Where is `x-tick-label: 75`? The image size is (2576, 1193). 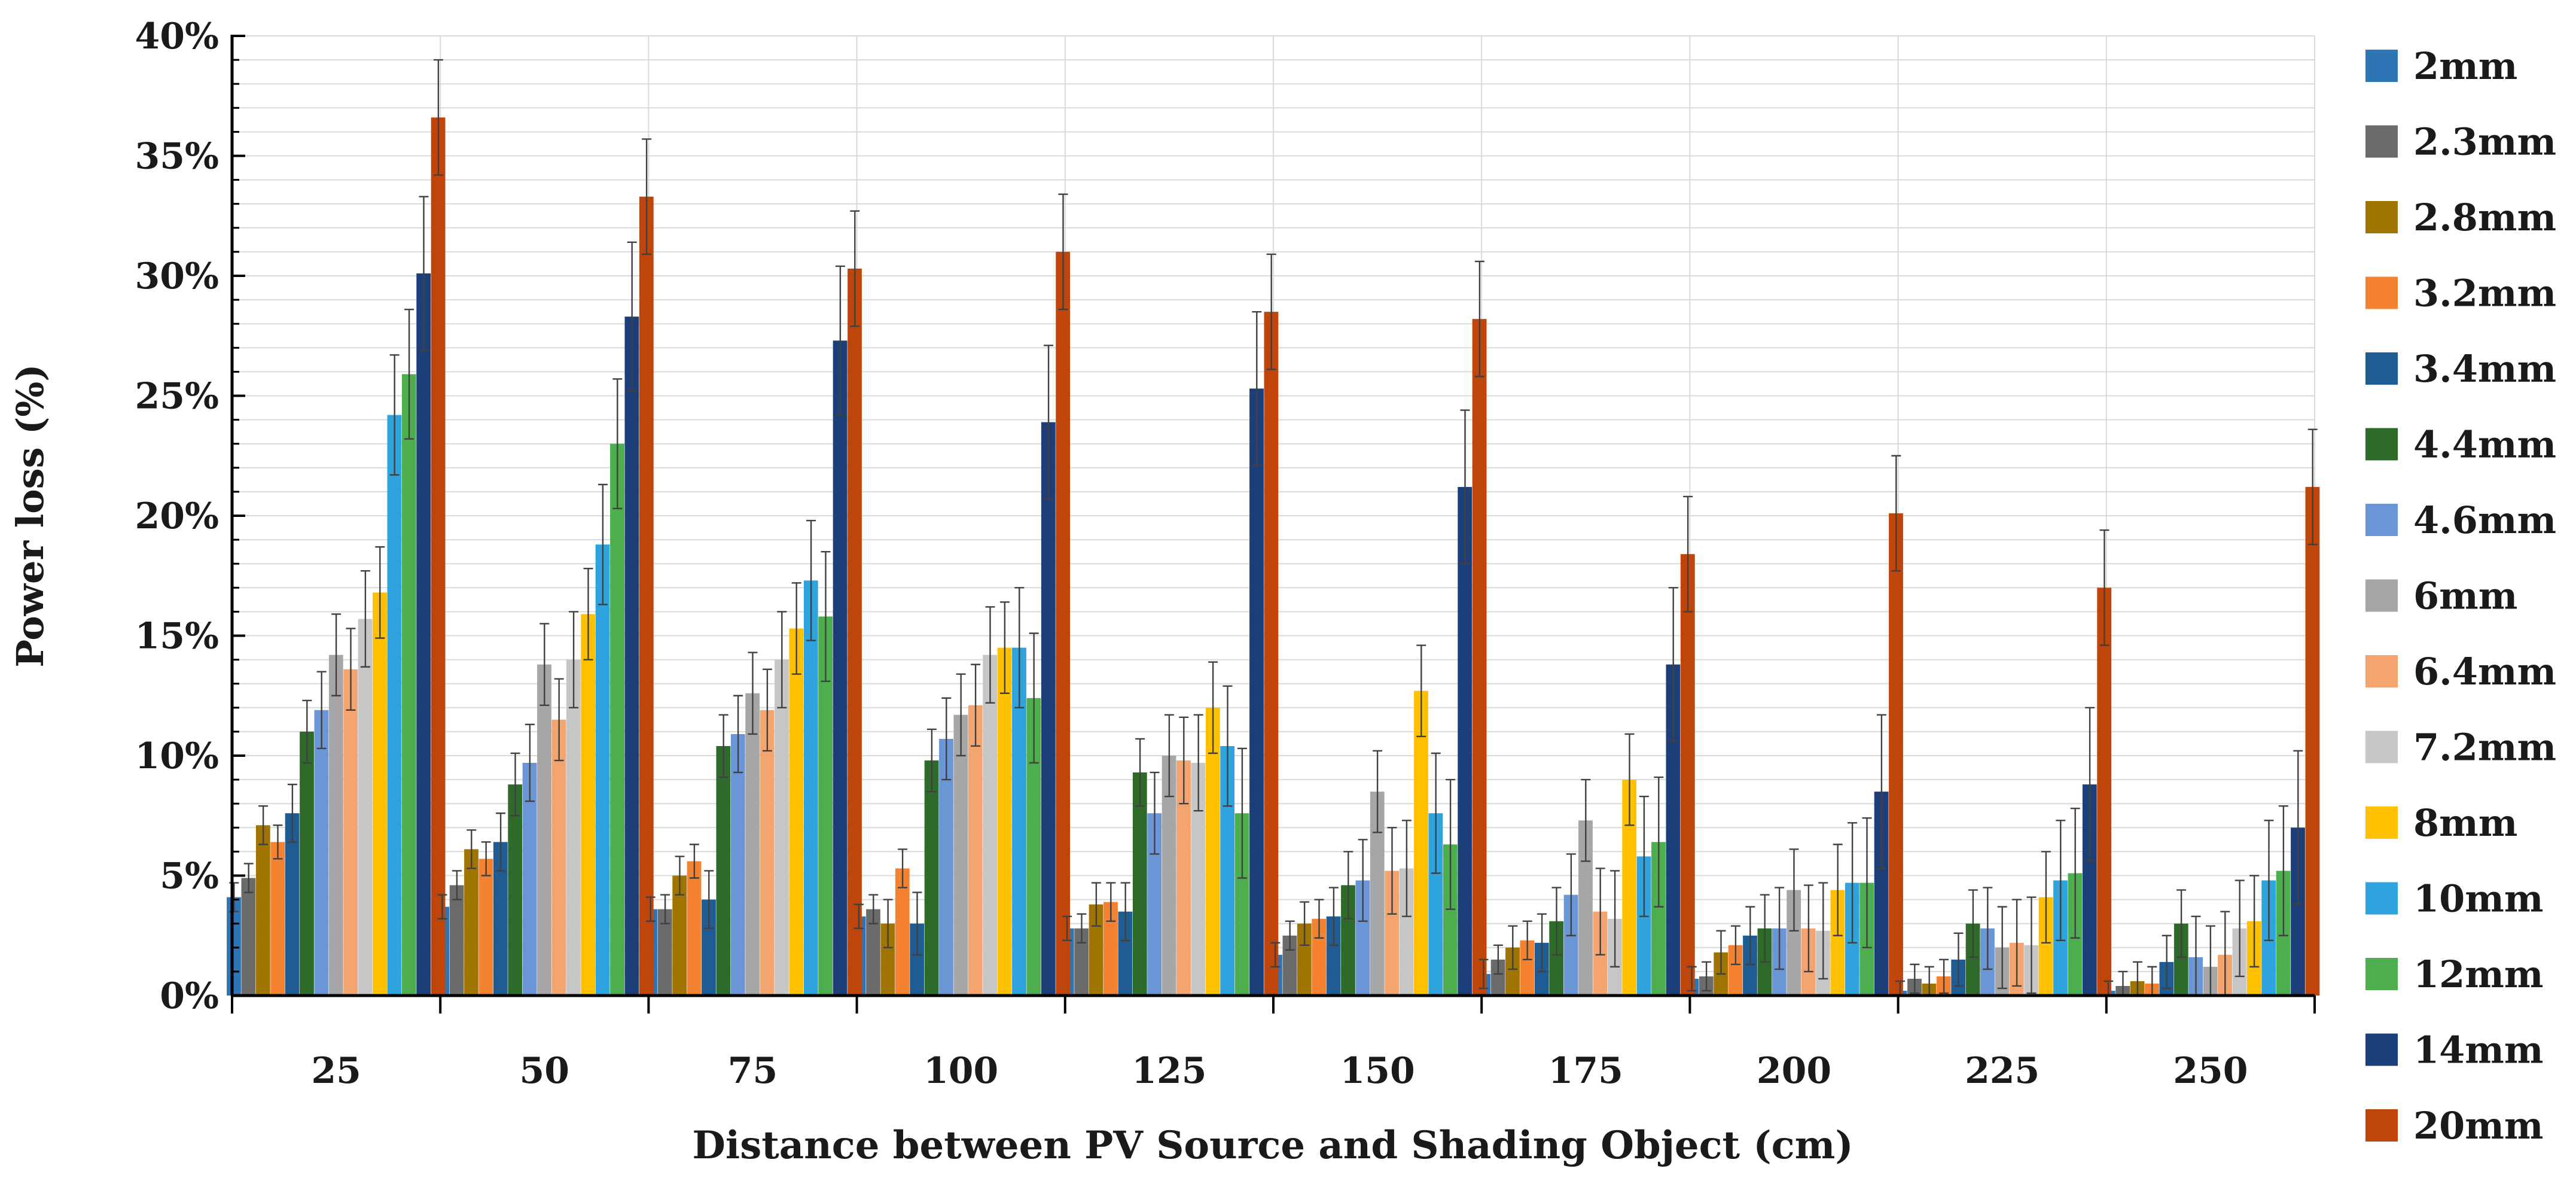
x-tick-label: 75 is located at coordinates (753, 1071).